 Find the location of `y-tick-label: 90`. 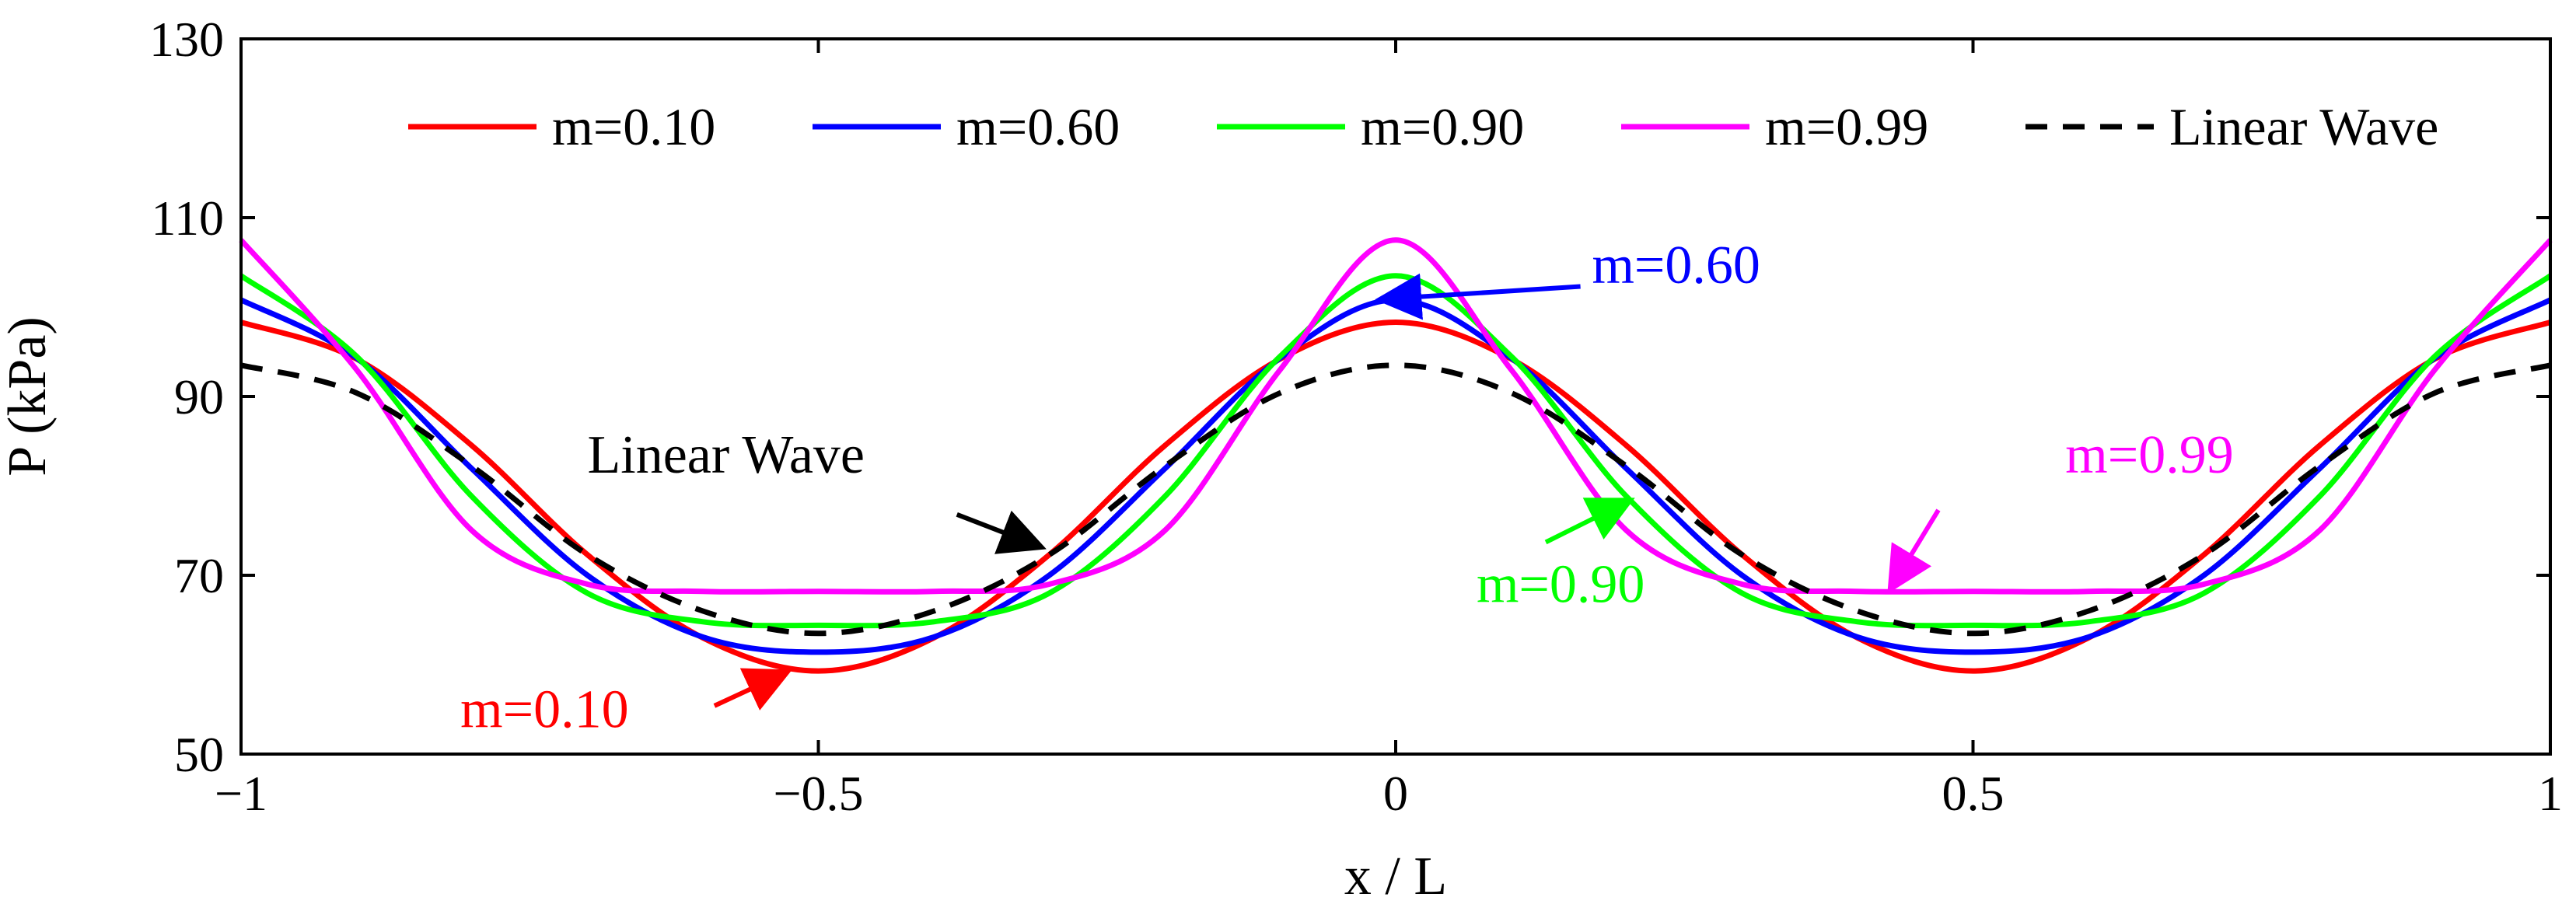

y-tick-label: 90 is located at coordinates (199, 396).